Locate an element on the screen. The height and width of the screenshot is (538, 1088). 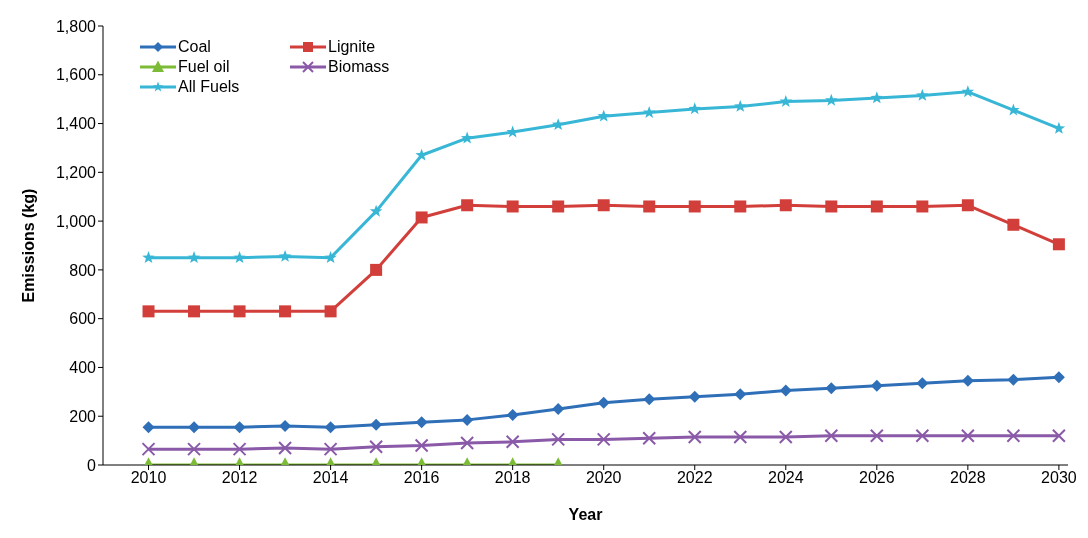
legend-label: Lignite is located at coordinates (352, 47).